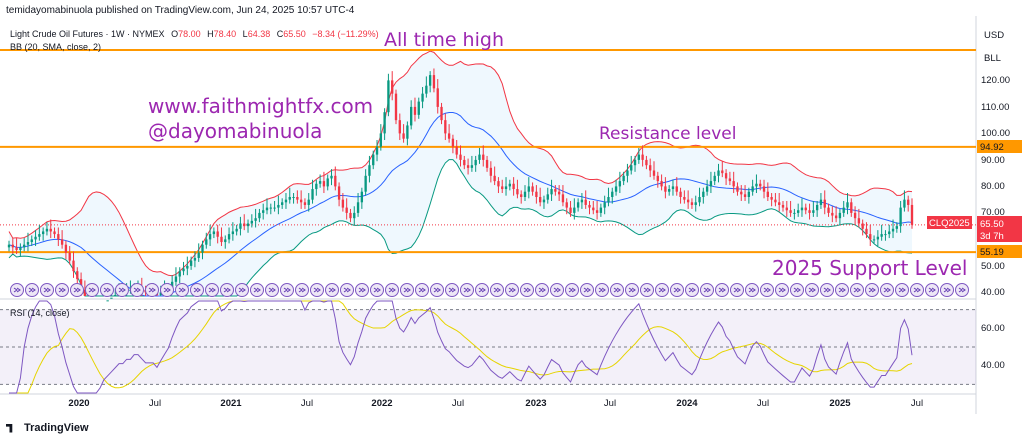 The height and width of the screenshot is (442, 1024). Describe the element at coordinates (260, 106) in the screenshot. I see `annotation-website: www.faithmightfx.com` at that location.